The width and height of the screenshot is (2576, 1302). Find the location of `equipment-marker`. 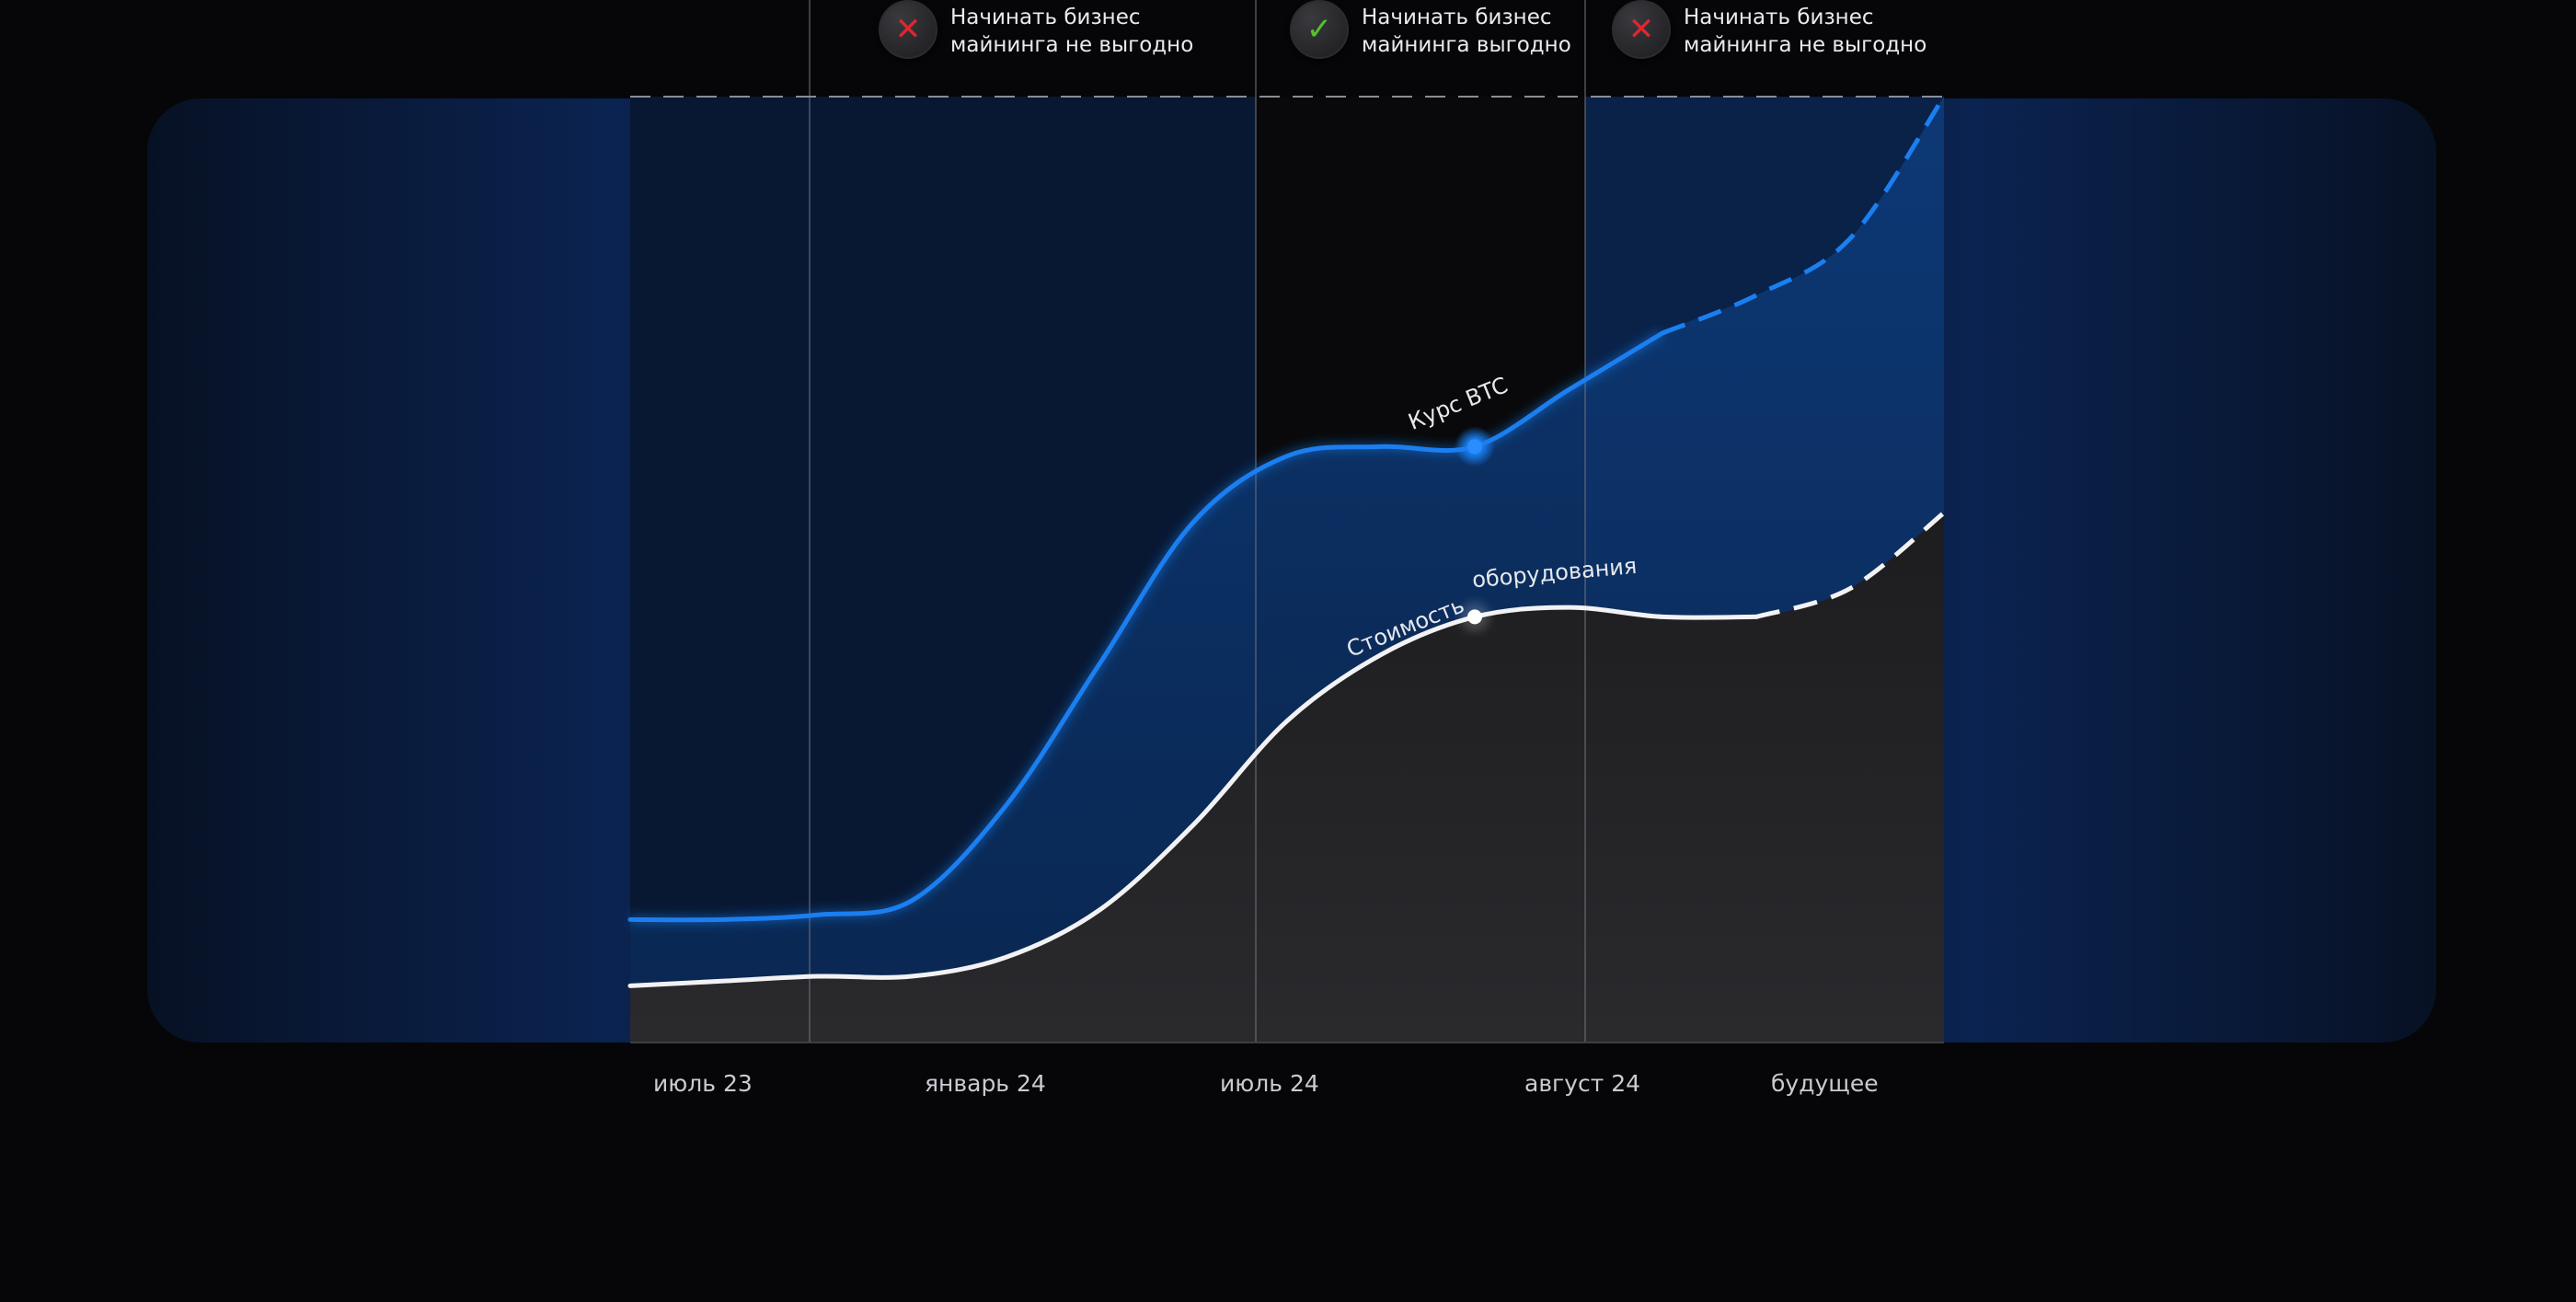

equipment-marker is located at coordinates (1474, 617).